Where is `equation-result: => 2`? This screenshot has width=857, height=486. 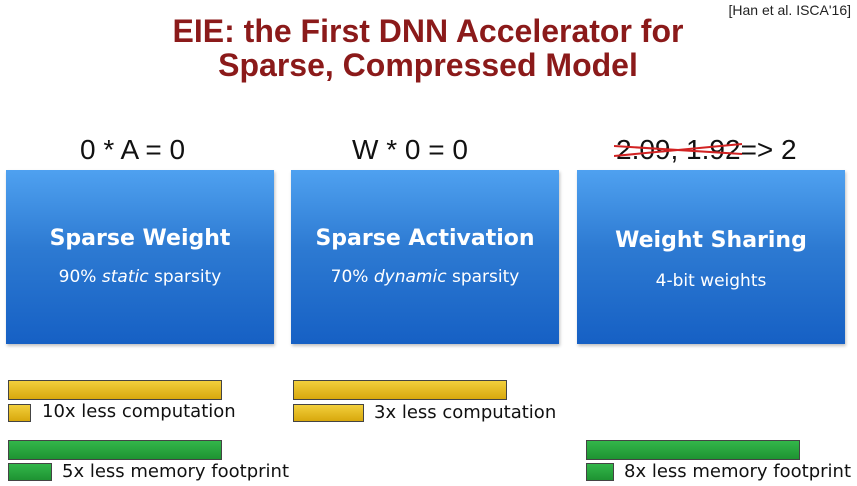 equation-result: => 2 is located at coordinates (768, 149).